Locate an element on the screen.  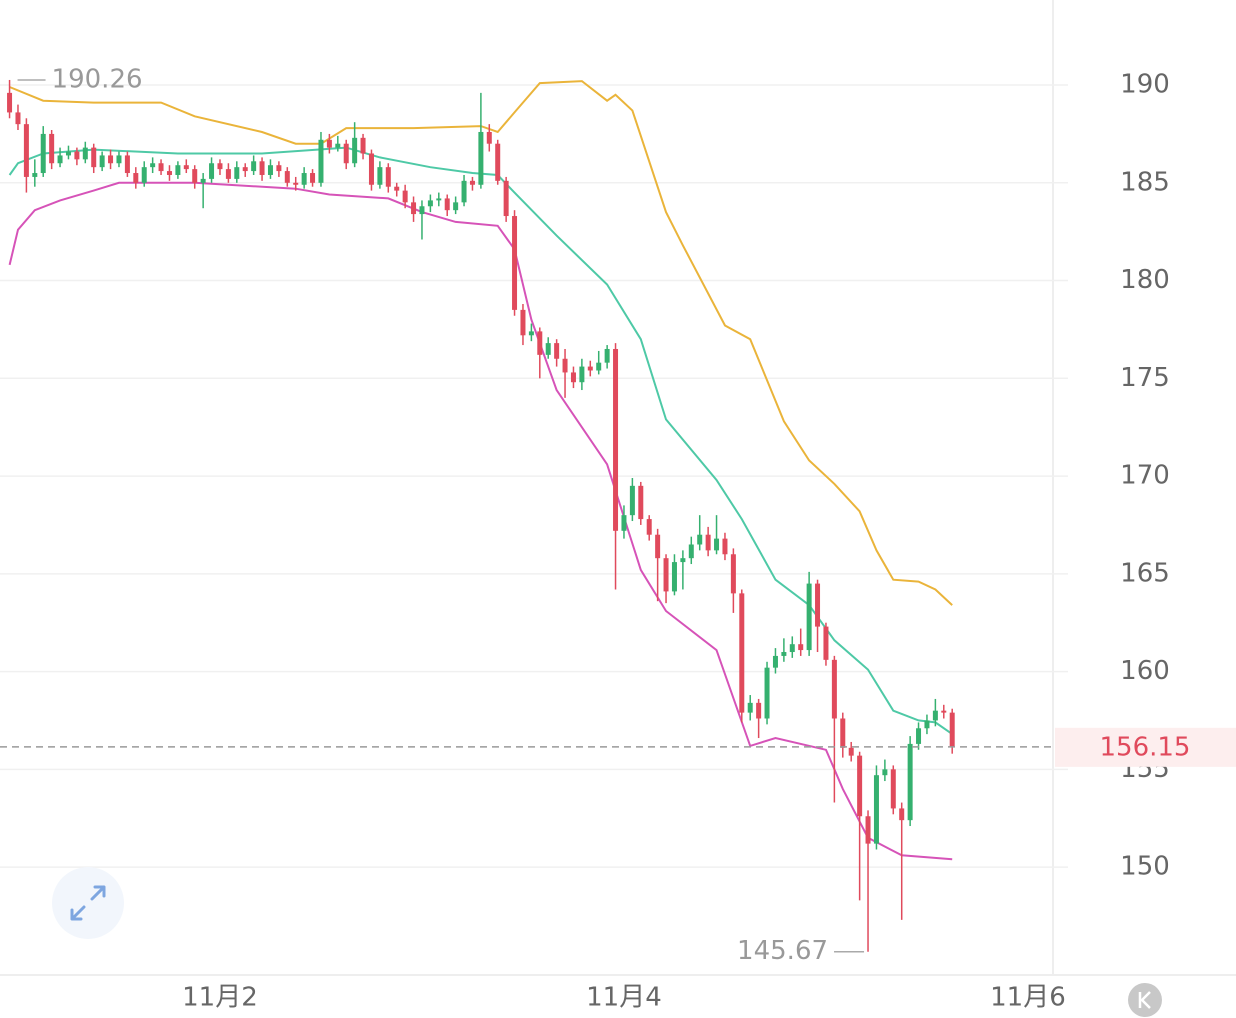
y-tick-label: 180 is located at coordinates (1145, 280).